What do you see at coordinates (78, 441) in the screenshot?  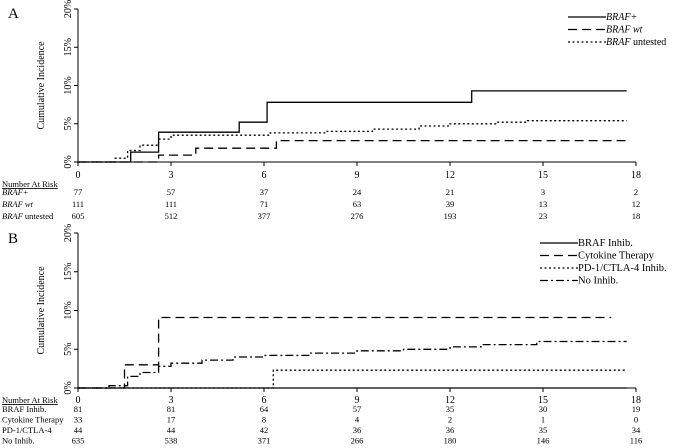 I see `risk-value: 635` at bounding box center [78, 441].